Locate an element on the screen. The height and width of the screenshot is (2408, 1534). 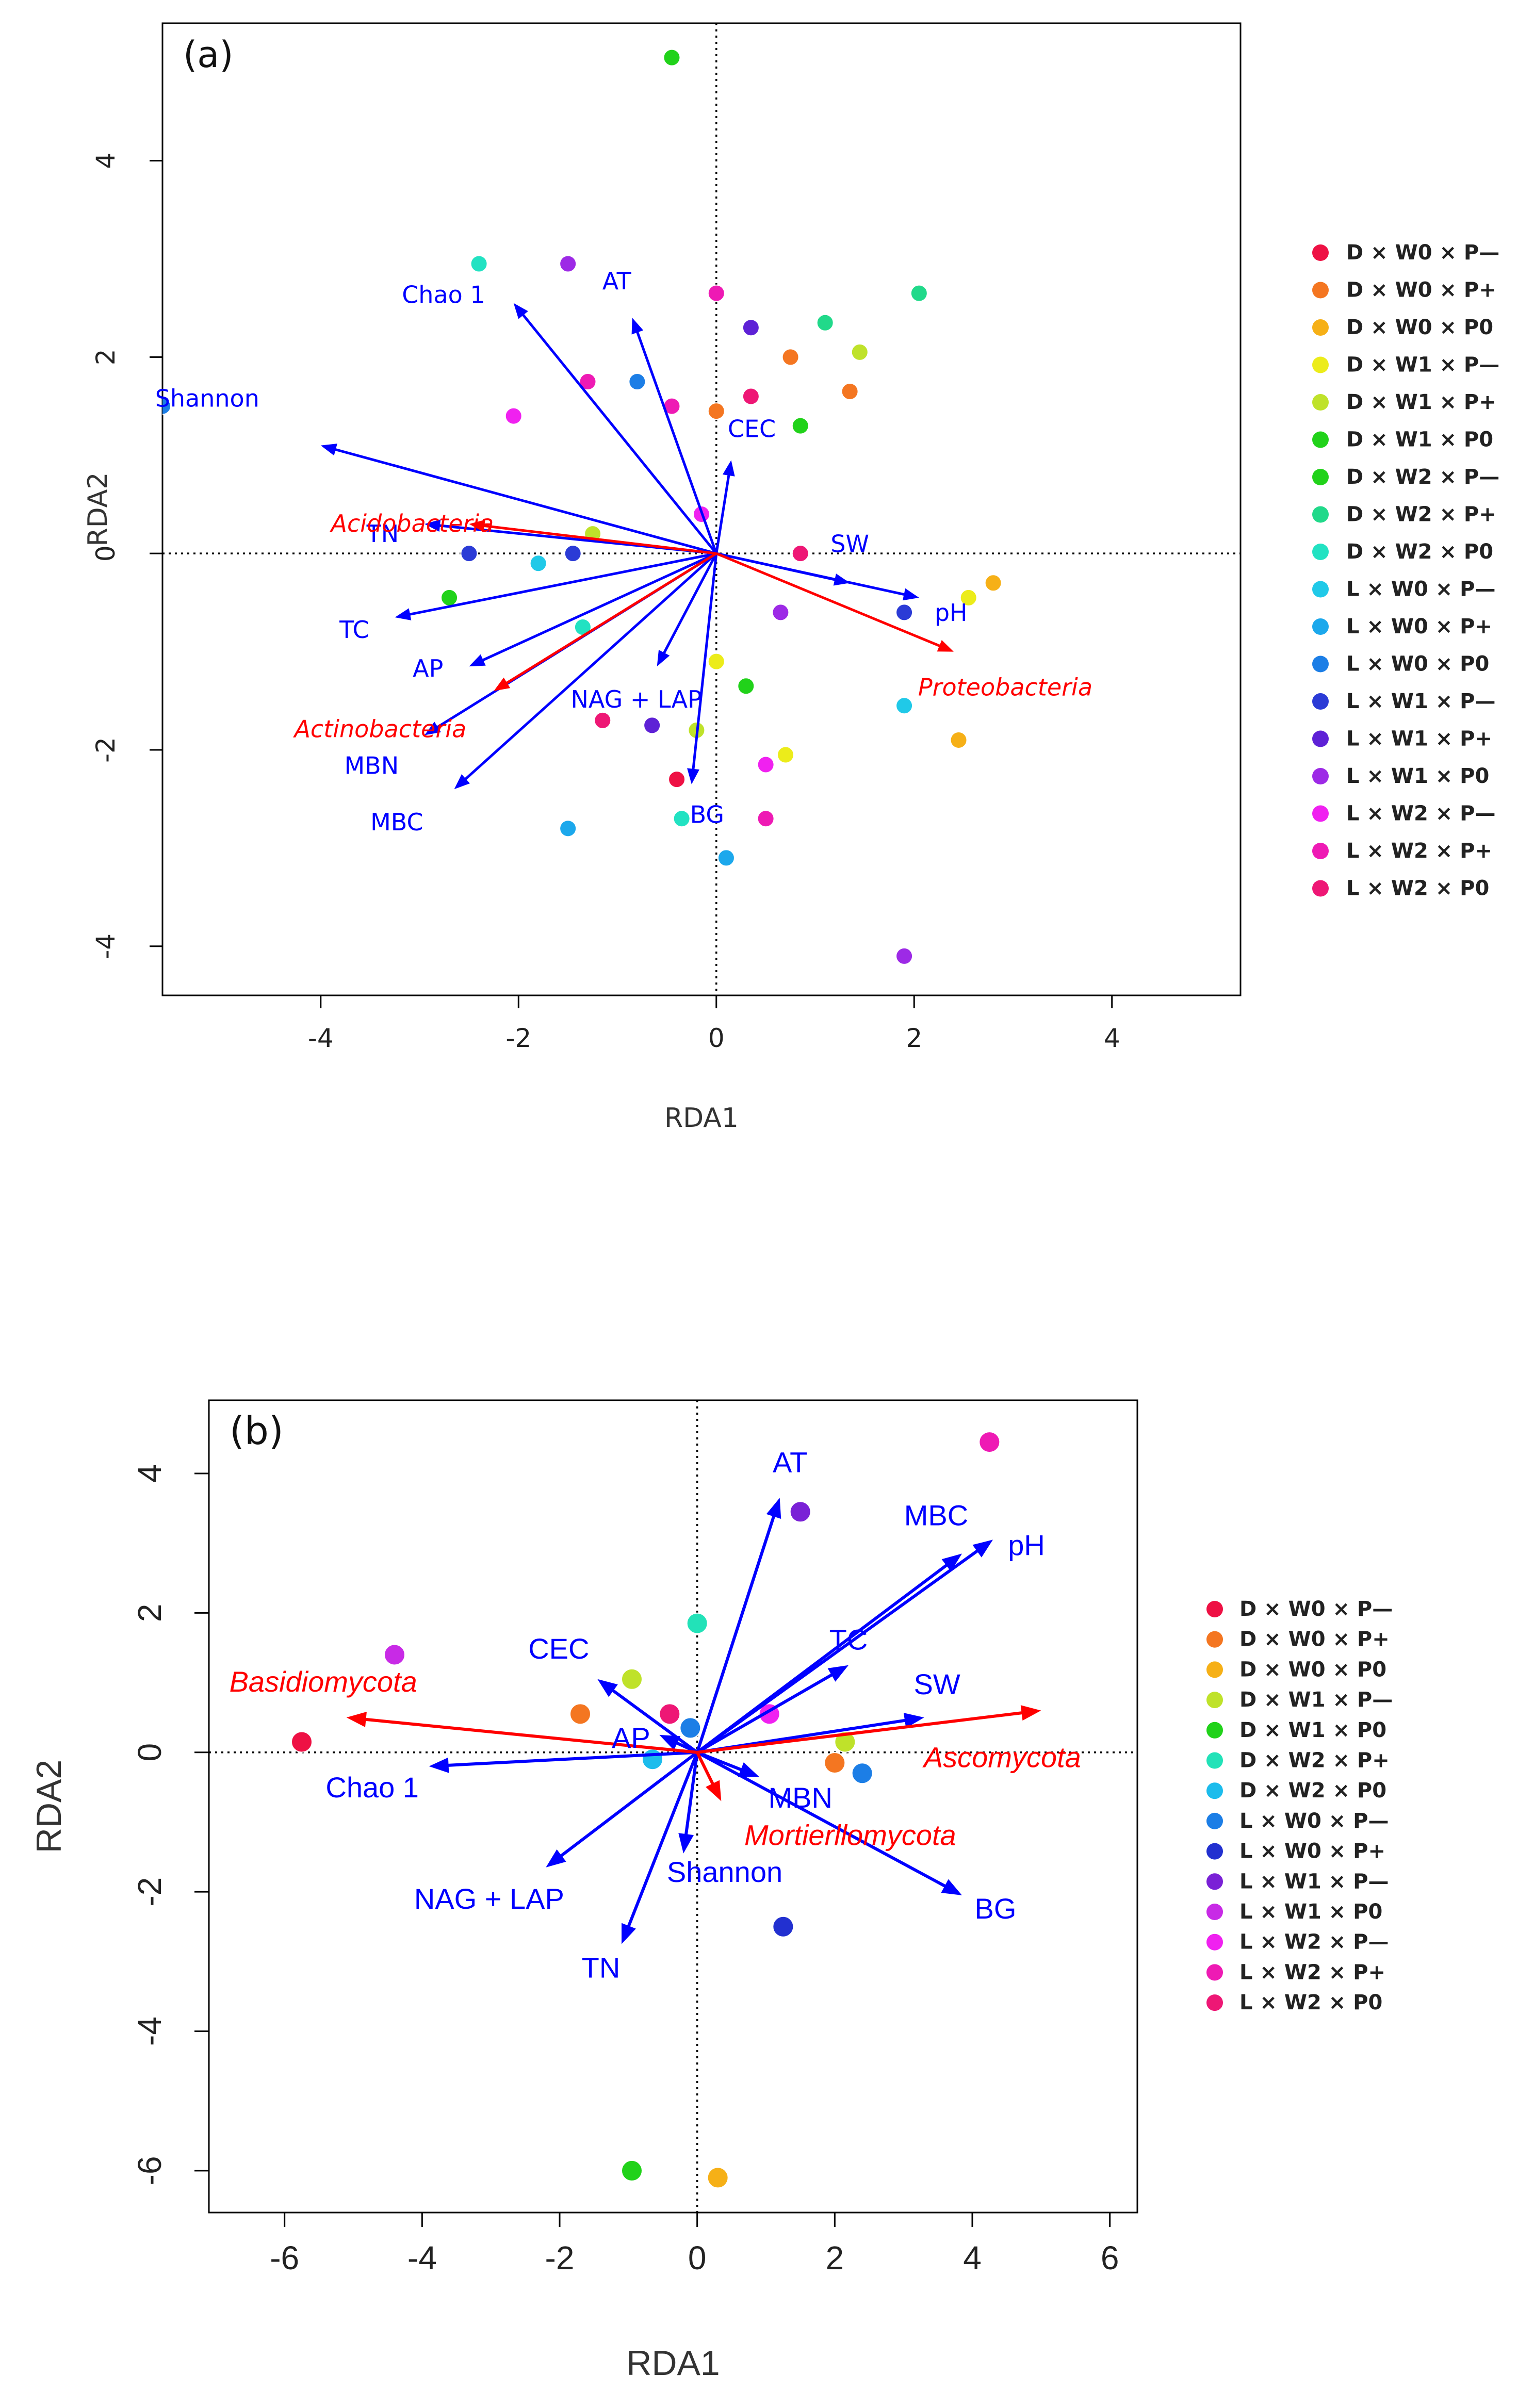
vector-label: Ascomycota is located at coordinates (1001, 1757).